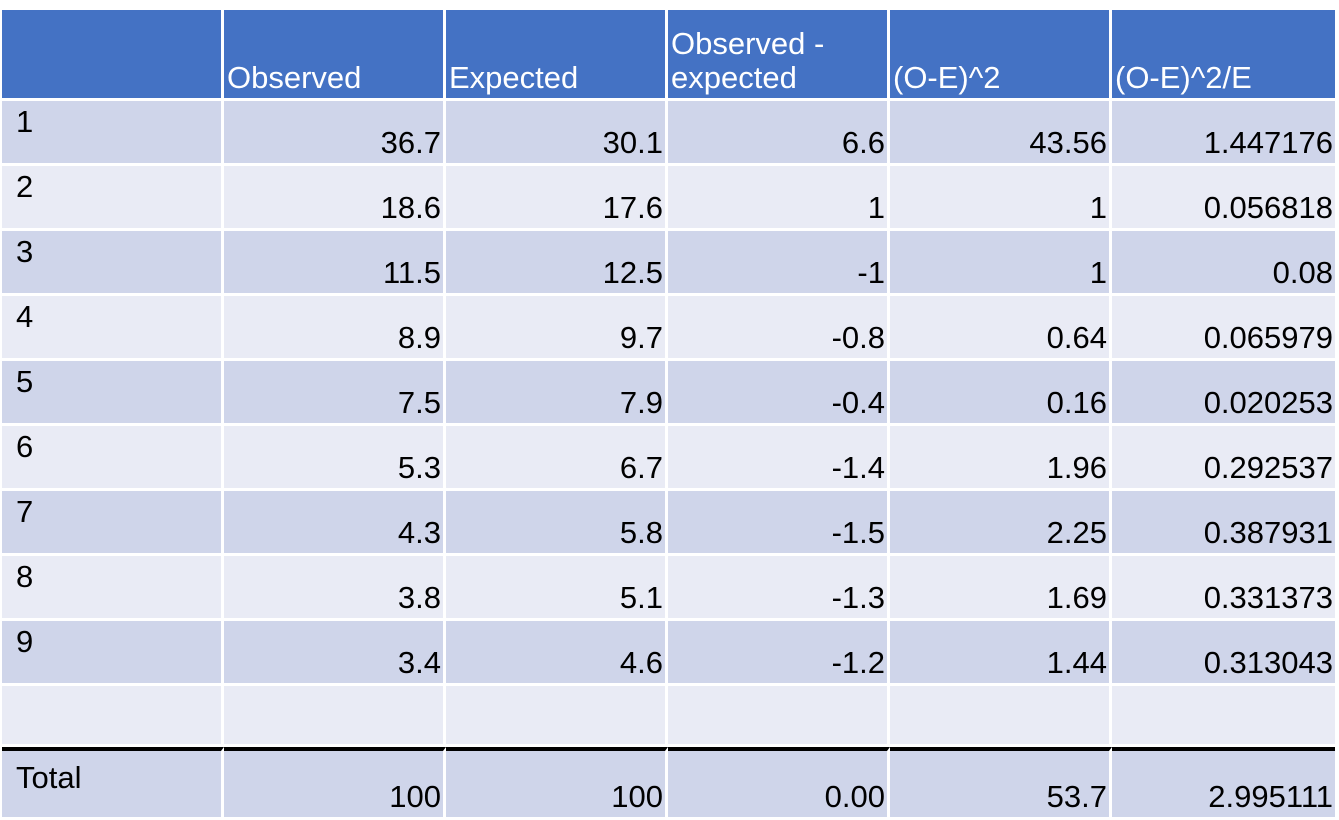 This screenshot has height=820, width=1339. Describe the element at coordinates (335, 198) in the screenshot. I see `observed-cell: 18.6` at that location.